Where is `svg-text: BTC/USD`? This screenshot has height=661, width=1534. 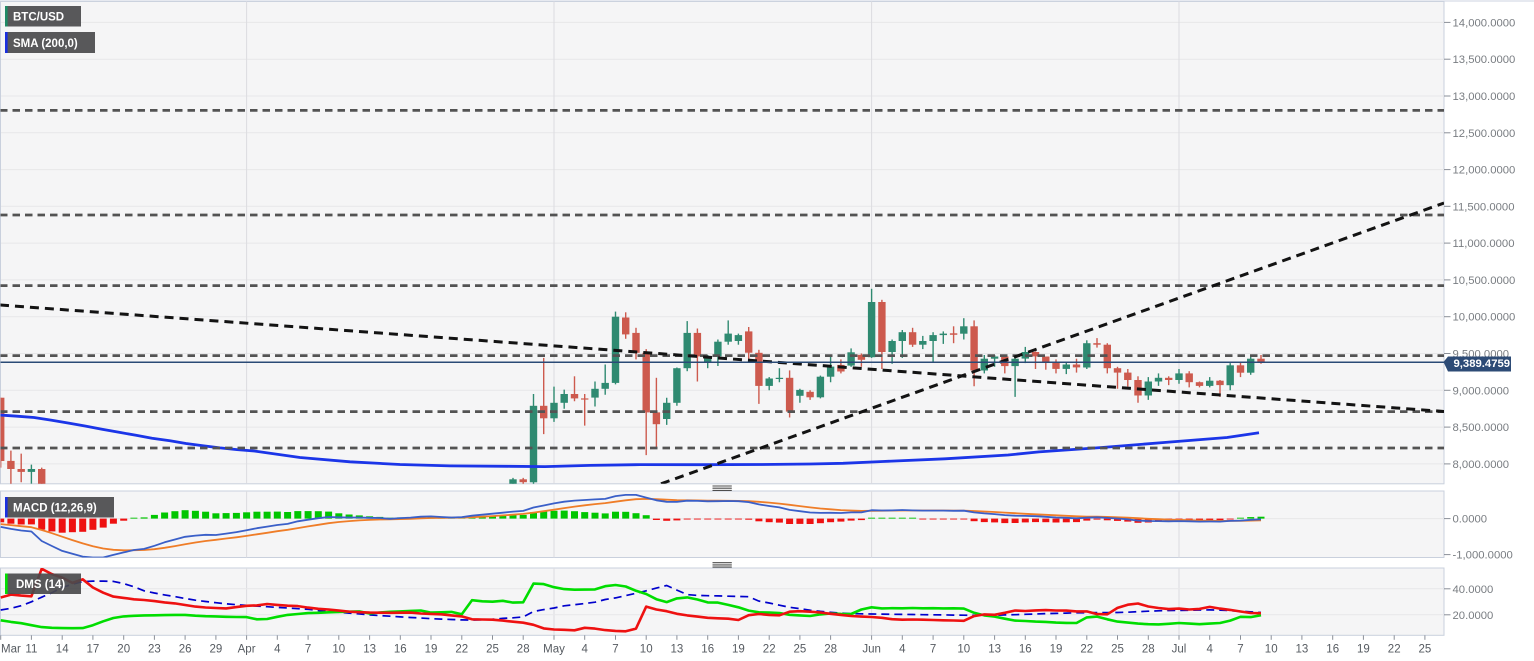 svg-text: BTC/USD is located at coordinates (38, 17).